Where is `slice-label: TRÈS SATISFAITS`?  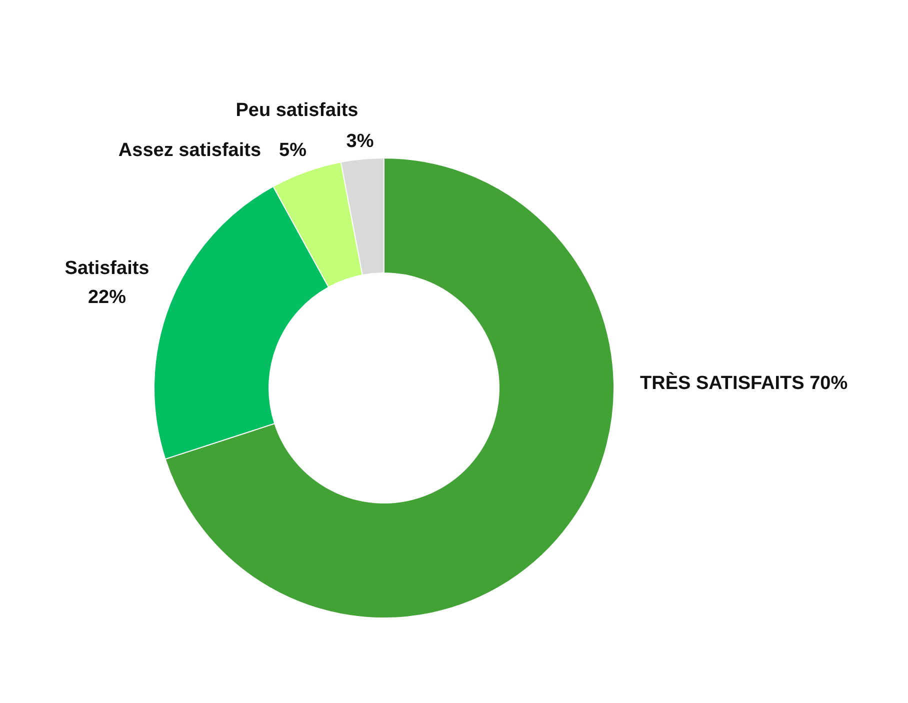
slice-label: TRÈS SATISFAITS is located at coordinates (722, 383).